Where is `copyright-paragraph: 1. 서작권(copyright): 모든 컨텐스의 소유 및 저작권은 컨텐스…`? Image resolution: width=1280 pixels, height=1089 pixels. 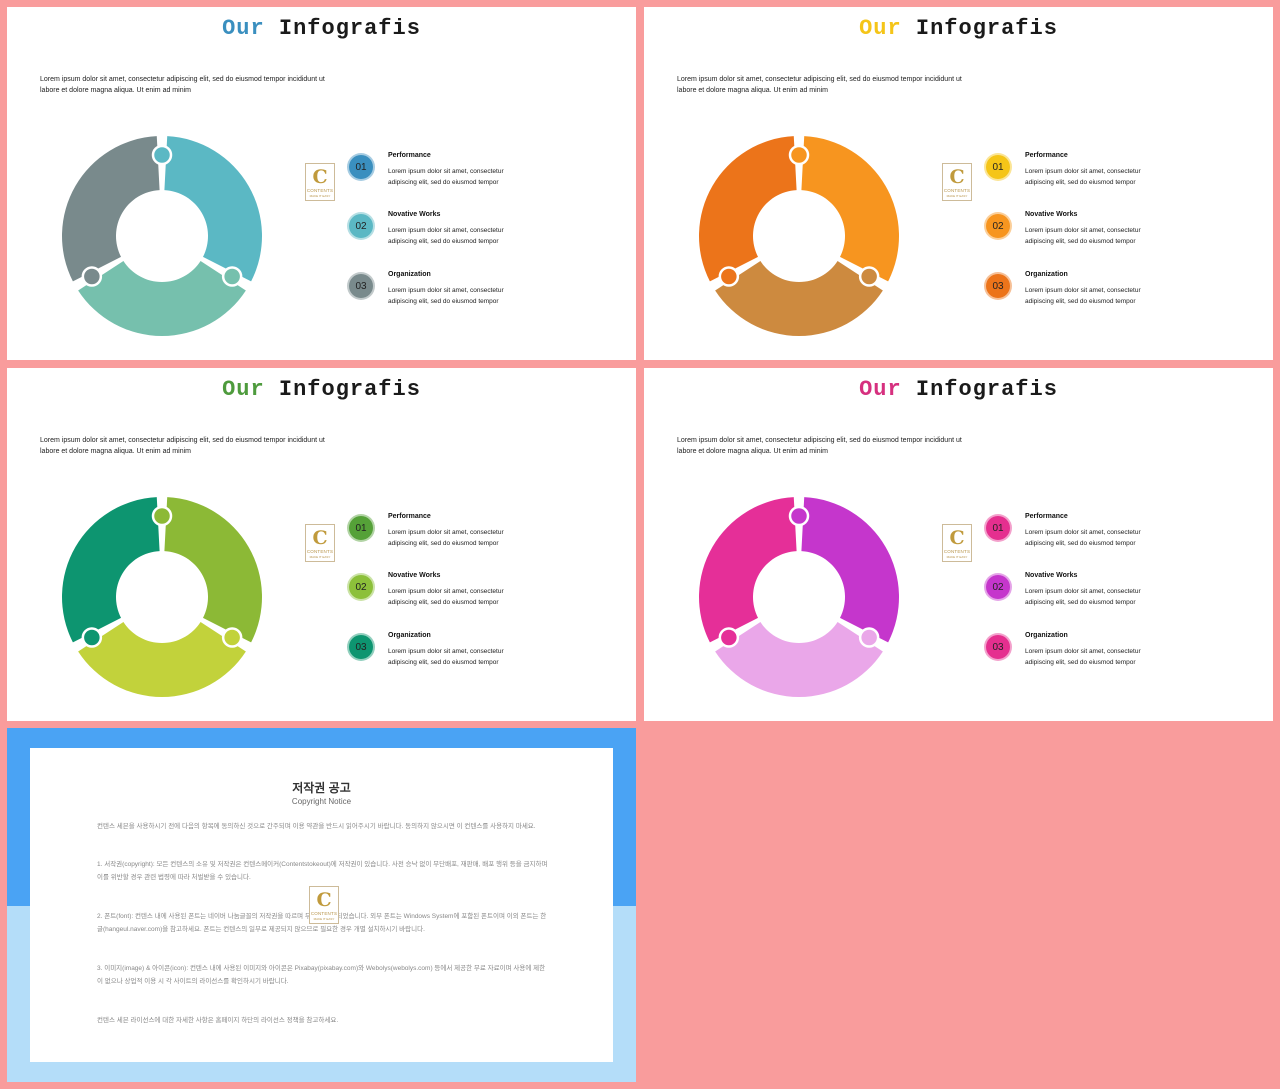 copyright-paragraph: 1. 서작권(copyright): 모든 컨텐스의 소유 및 저작권은 컨텐스… is located at coordinates (322, 871).